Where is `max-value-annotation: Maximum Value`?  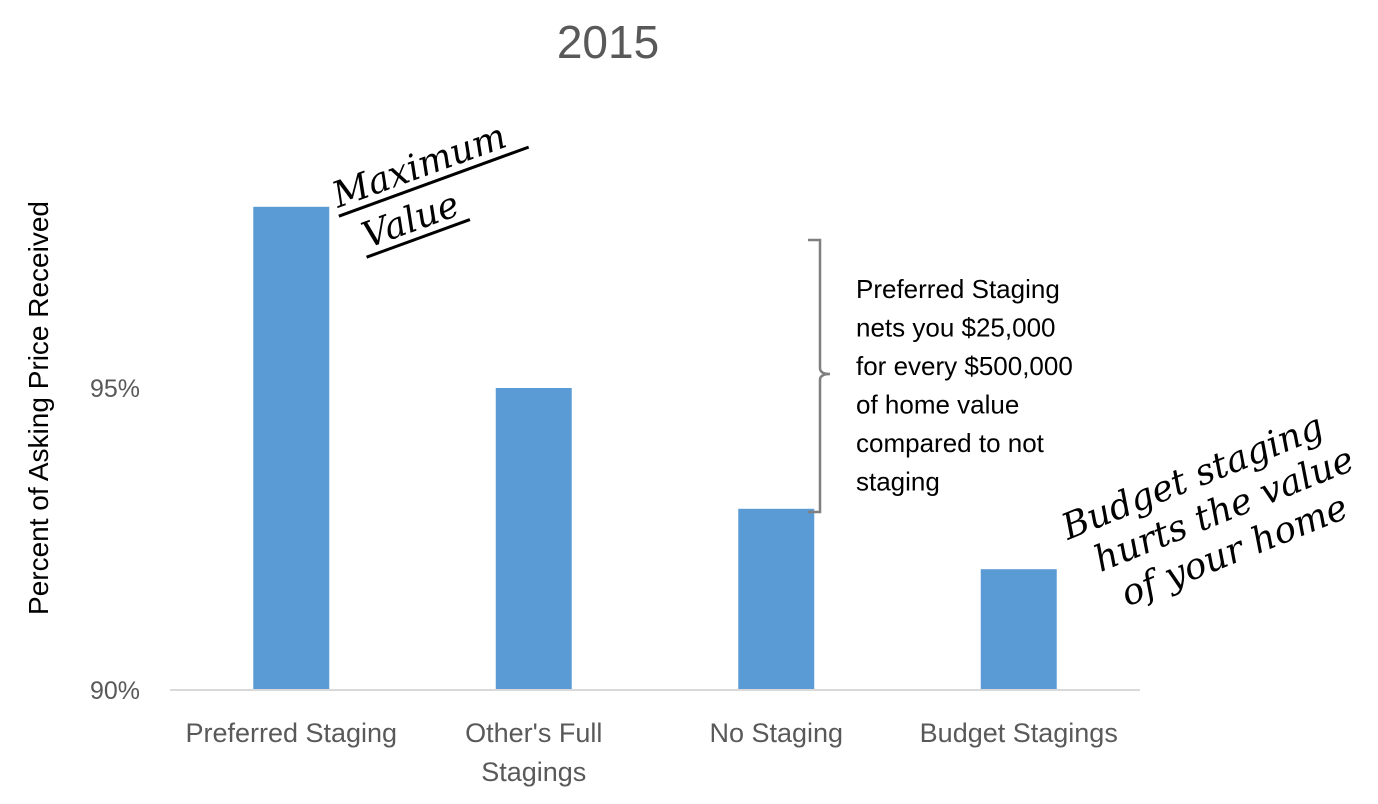 max-value-annotation: Maximum Value is located at coordinates (428, 187).